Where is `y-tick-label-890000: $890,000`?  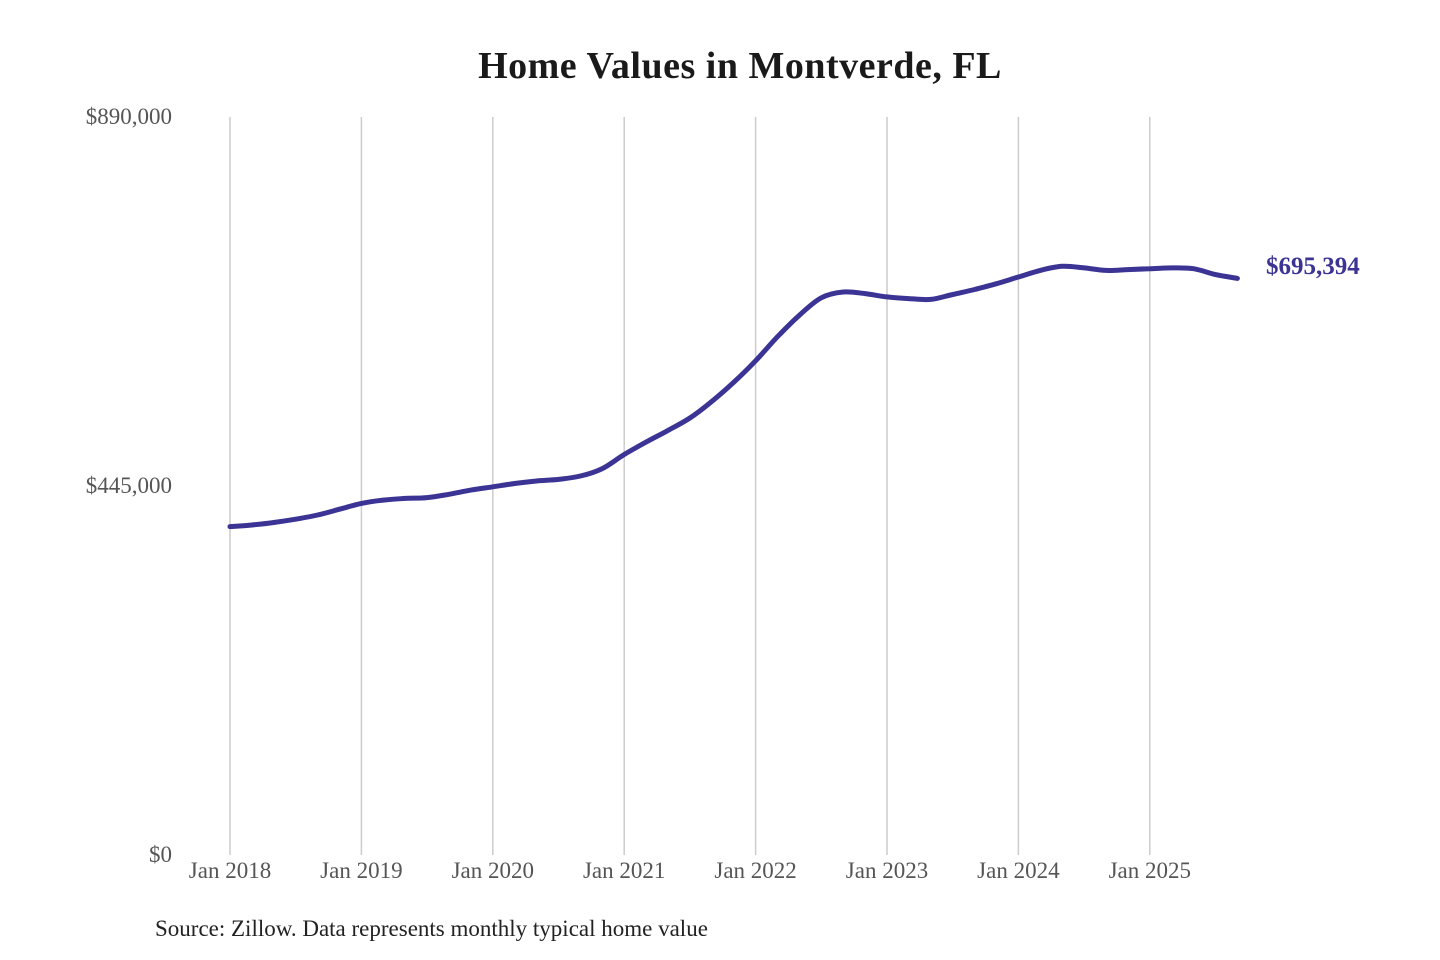 y-tick-label-890000: $890,000 is located at coordinates (128, 116).